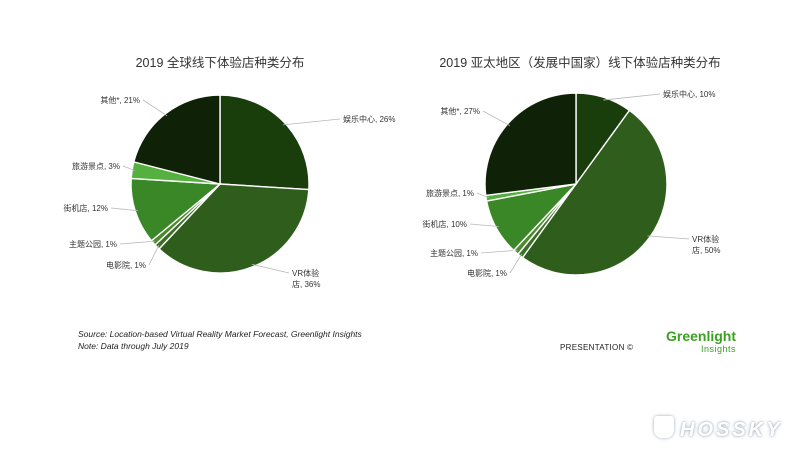 This screenshot has width=800, height=450. I want to click on chart-title-apac: 2019 亚太地区（发展中国家）线下体验店种类分布, so click(580, 63).